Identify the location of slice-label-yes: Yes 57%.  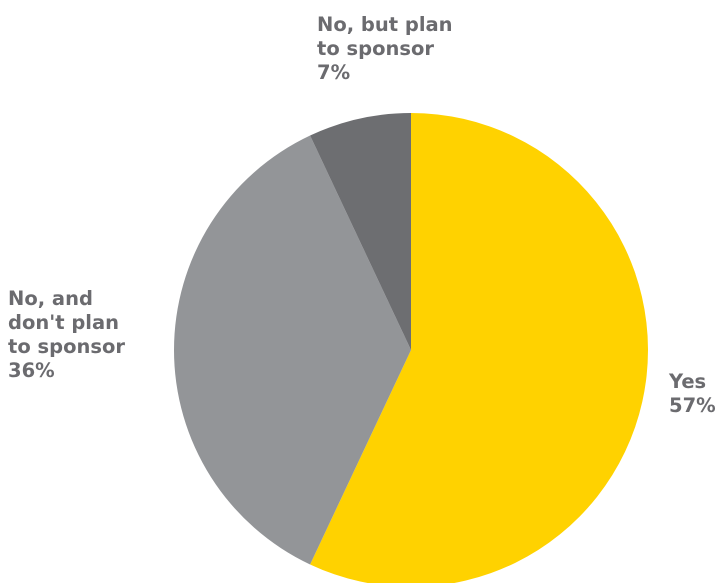
(692, 394).